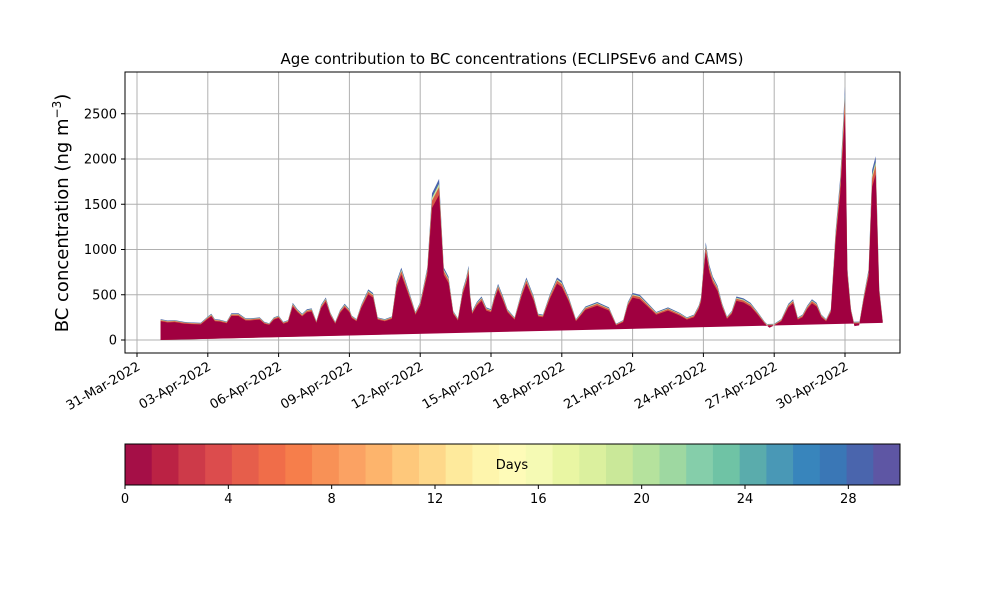 The image size is (1000, 600). I want to click on x-tick-label: 31-Mar-2022, so click(103, 386).